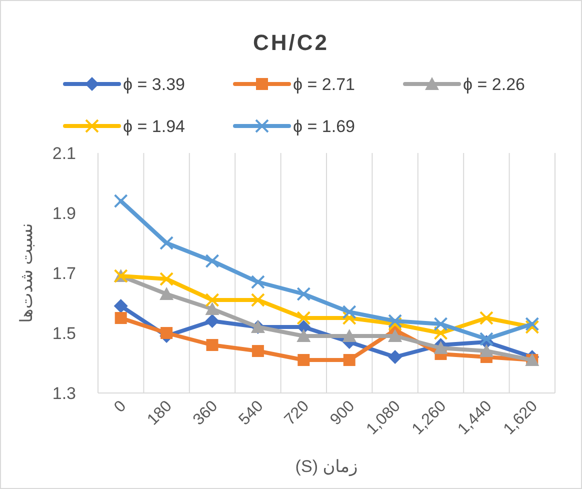 This screenshot has width=582, height=489. Describe the element at coordinates (342, 413) in the screenshot. I see `x-tick-label: 900` at that location.